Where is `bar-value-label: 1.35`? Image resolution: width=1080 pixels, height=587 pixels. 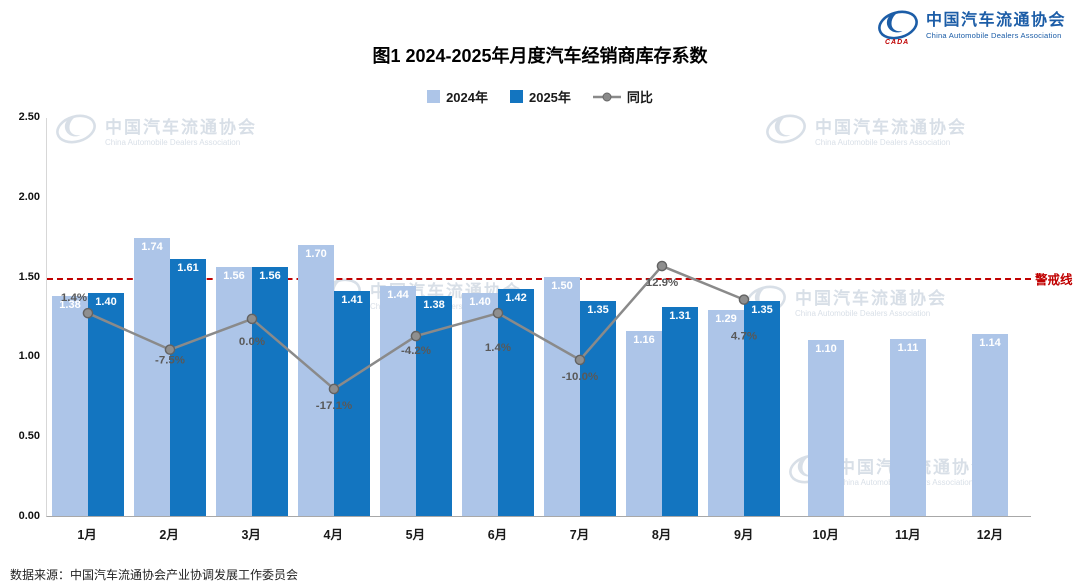 bar-value-label: 1.35 is located at coordinates (762, 309).